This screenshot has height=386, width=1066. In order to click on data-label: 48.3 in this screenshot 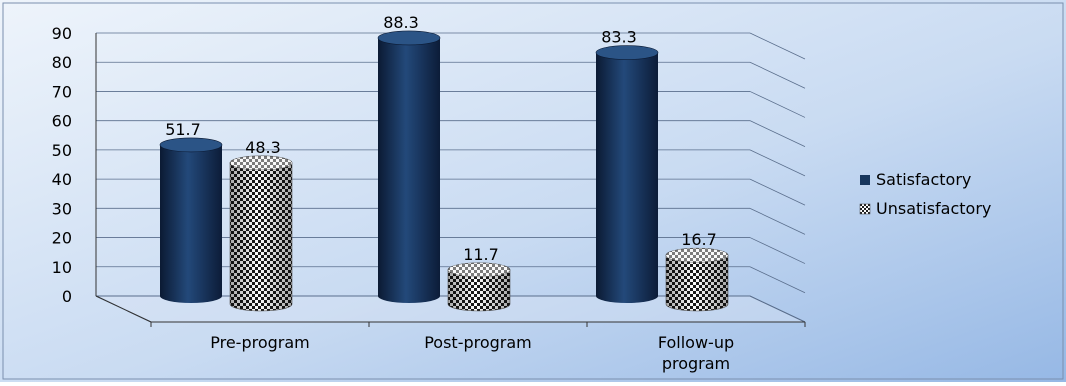, I will do `click(263, 147)`.